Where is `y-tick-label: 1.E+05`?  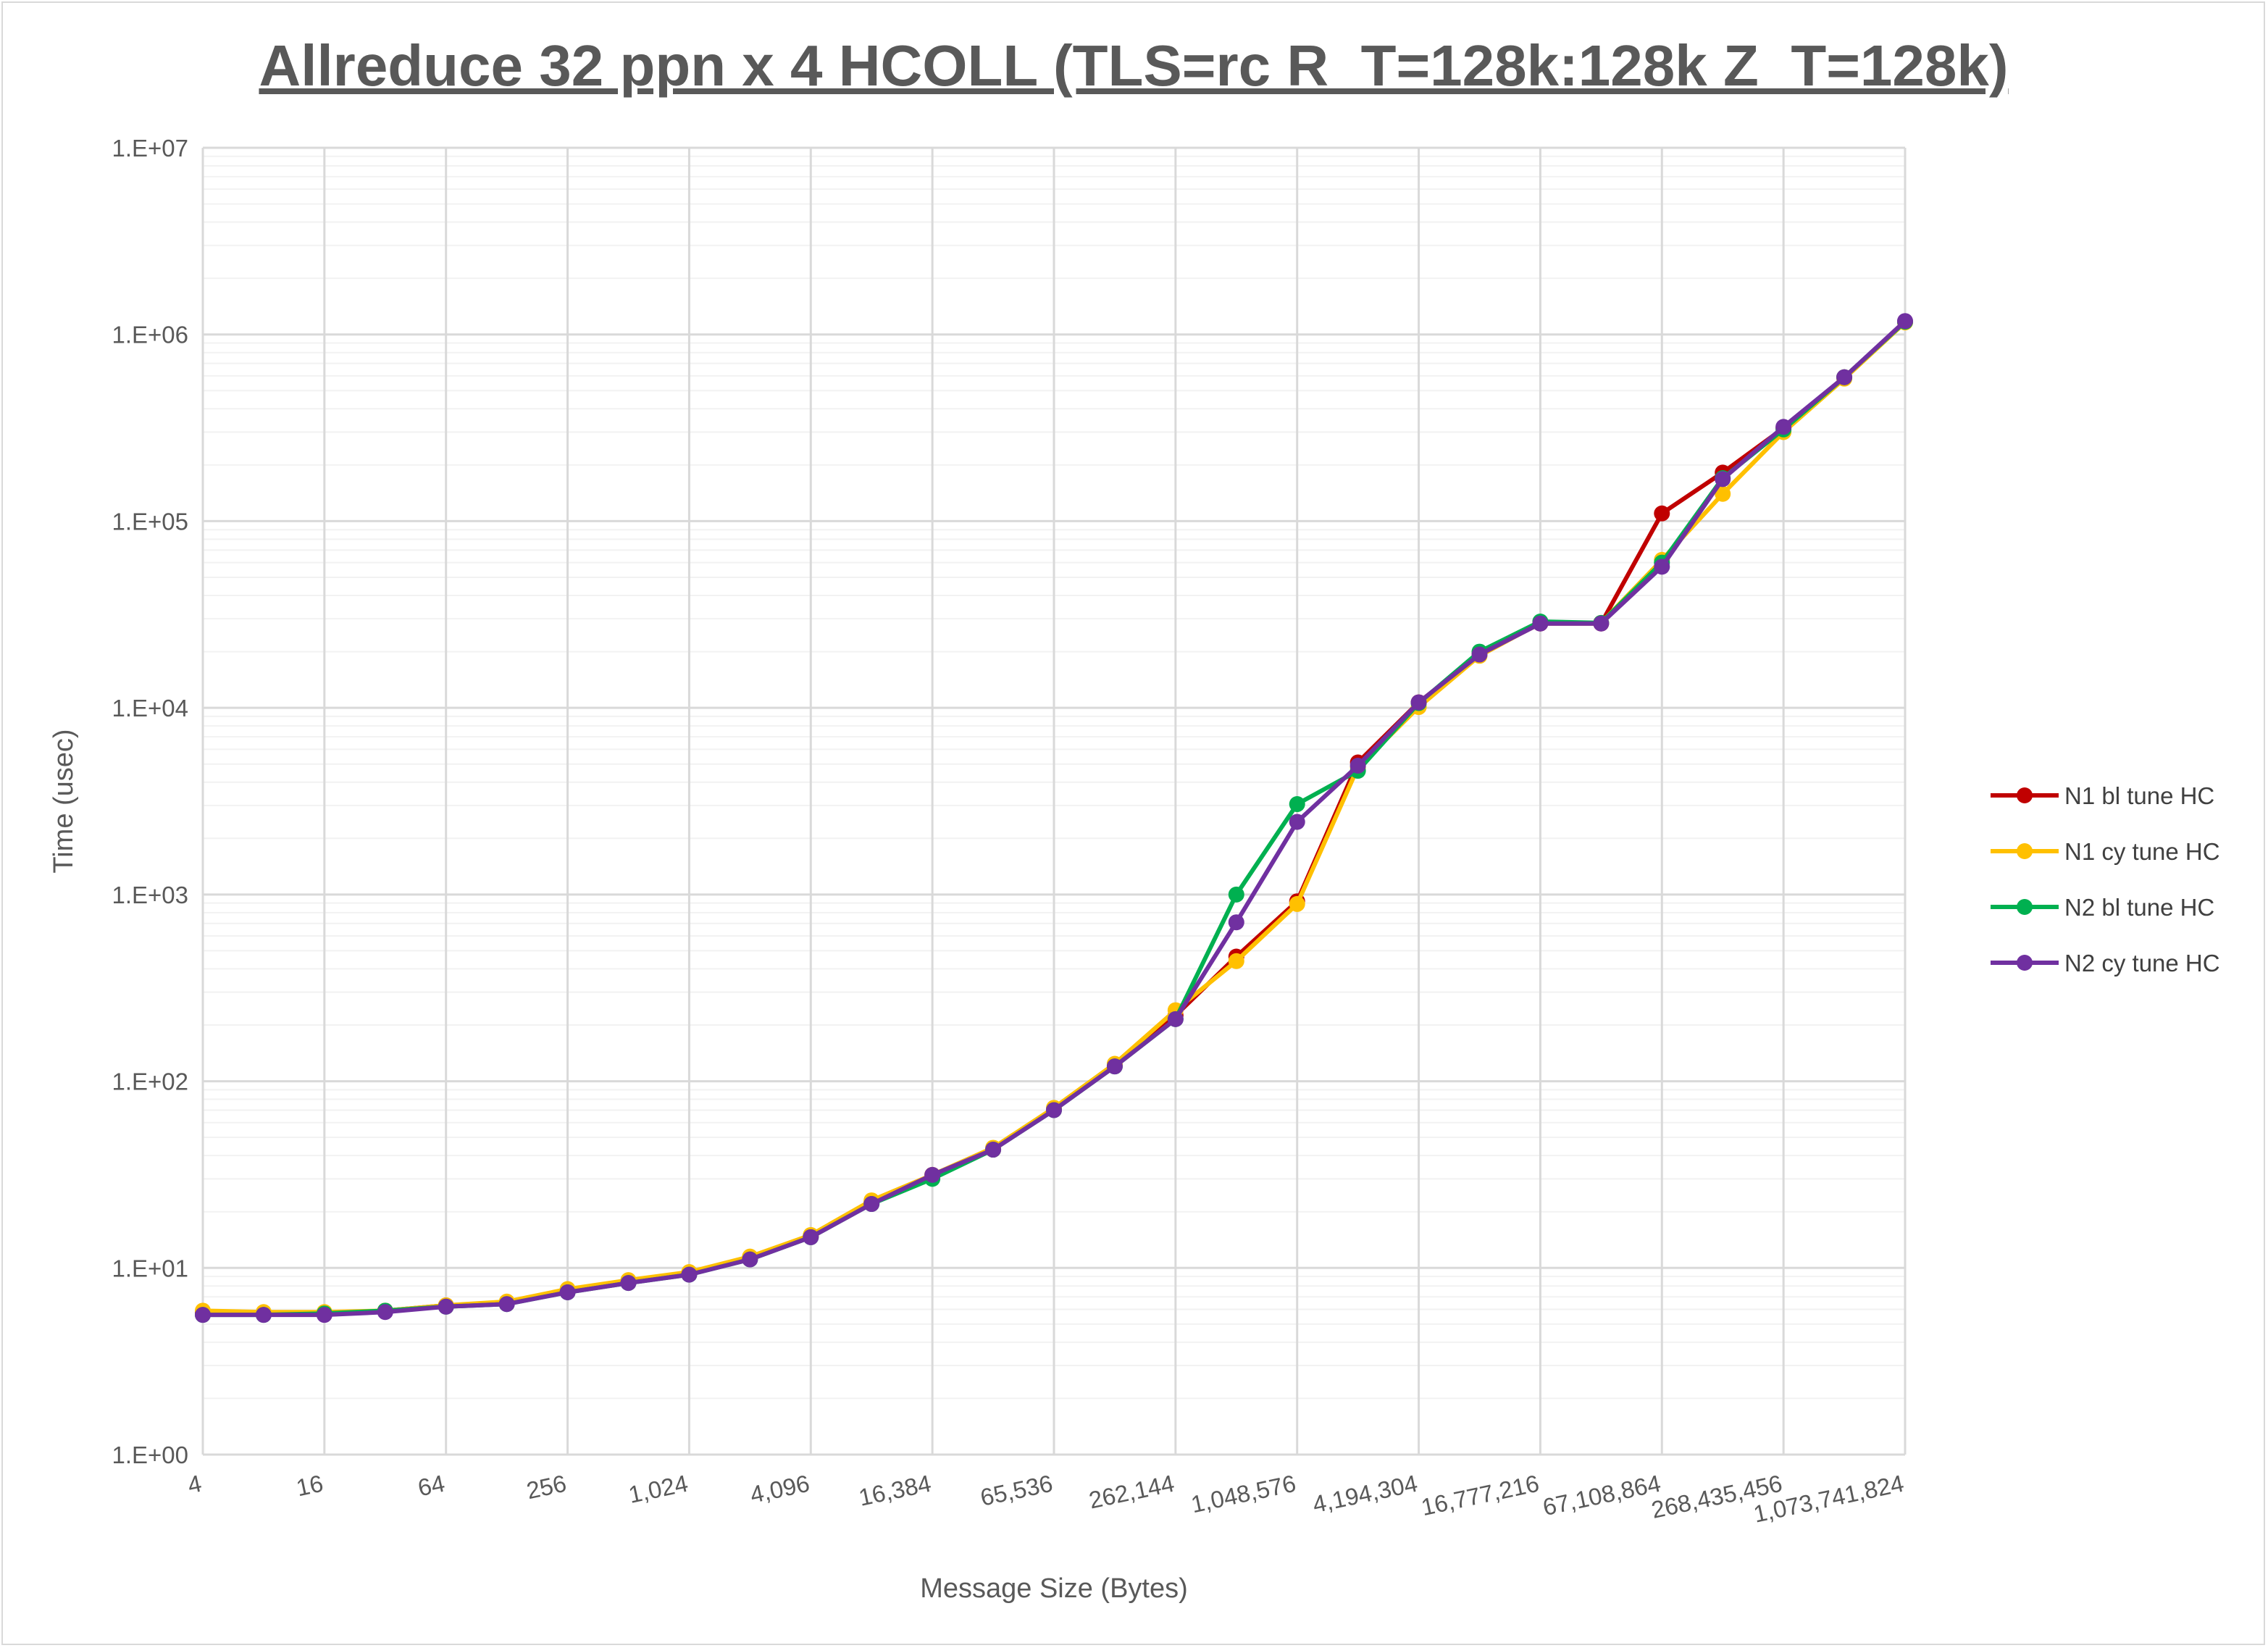 y-tick-label: 1.E+05 is located at coordinates (150, 521).